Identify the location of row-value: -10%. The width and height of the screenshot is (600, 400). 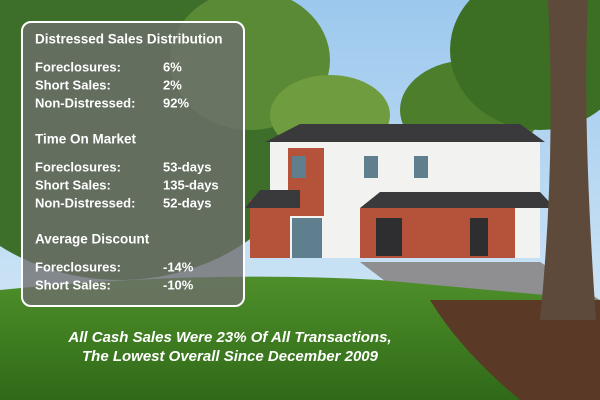
(178, 284).